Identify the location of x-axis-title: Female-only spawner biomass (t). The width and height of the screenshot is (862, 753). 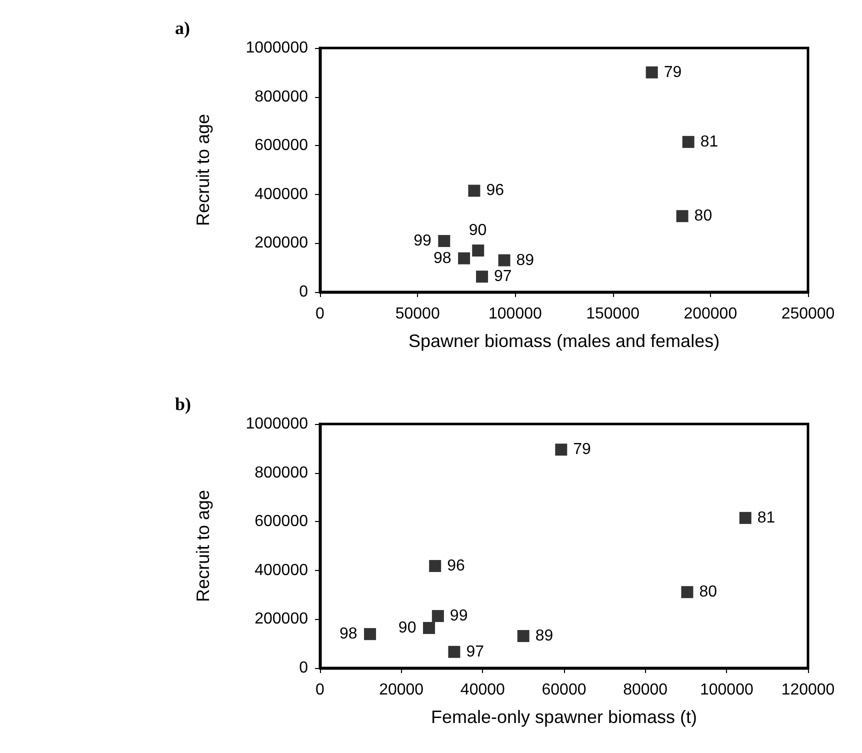
(564, 717).